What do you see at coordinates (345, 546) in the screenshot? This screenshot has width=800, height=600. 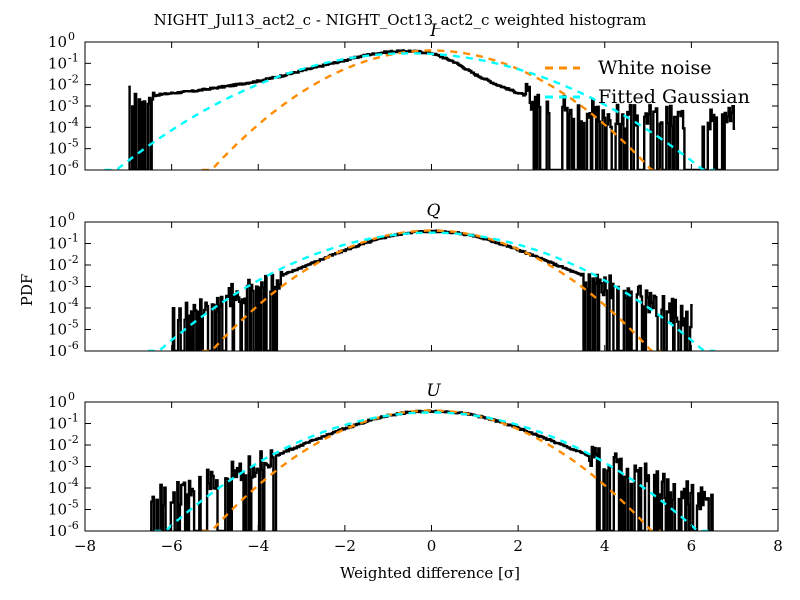 I see `x-tick-label: −2` at bounding box center [345, 546].